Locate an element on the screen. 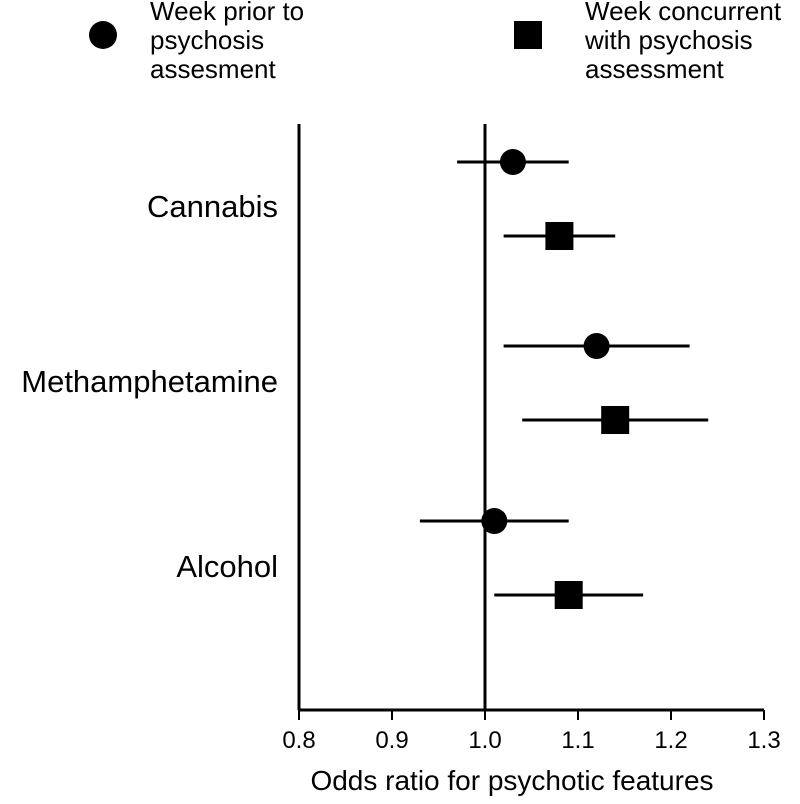 The height and width of the screenshot is (804, 800). x-tick-label: 1.2 is located at coordinates (670, 740).